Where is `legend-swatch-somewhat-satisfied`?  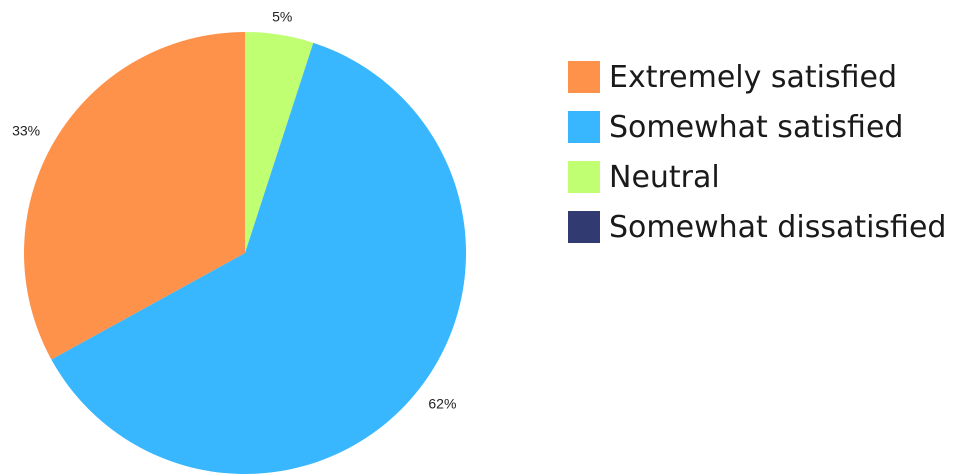
legend-swatch-somewhat-satisfied is located at coordinates (584, 127).